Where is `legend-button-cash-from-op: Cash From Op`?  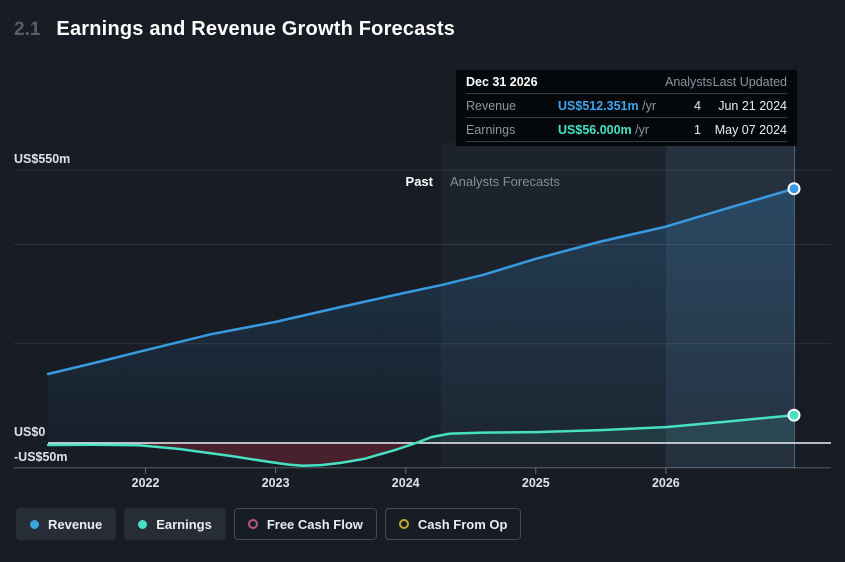
legend-button-cash-from-op: Cash From Op is located at coordinates (453, 524).